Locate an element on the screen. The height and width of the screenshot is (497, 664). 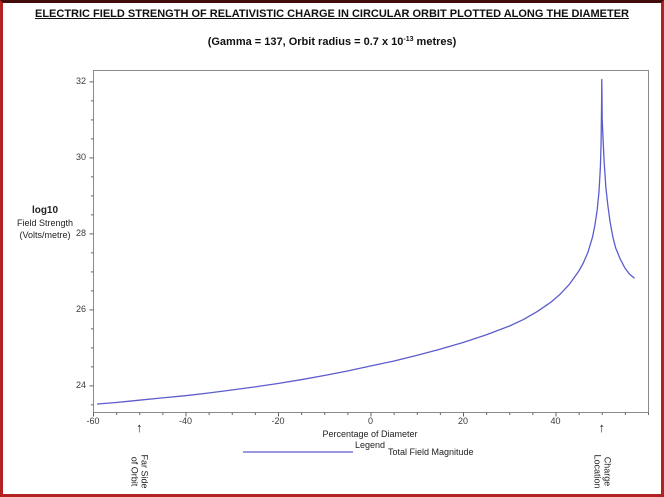
subtitle-text: (Gamma = 137, Orbit radius = 0.7 x 10 is located at coordinates (305, 42).